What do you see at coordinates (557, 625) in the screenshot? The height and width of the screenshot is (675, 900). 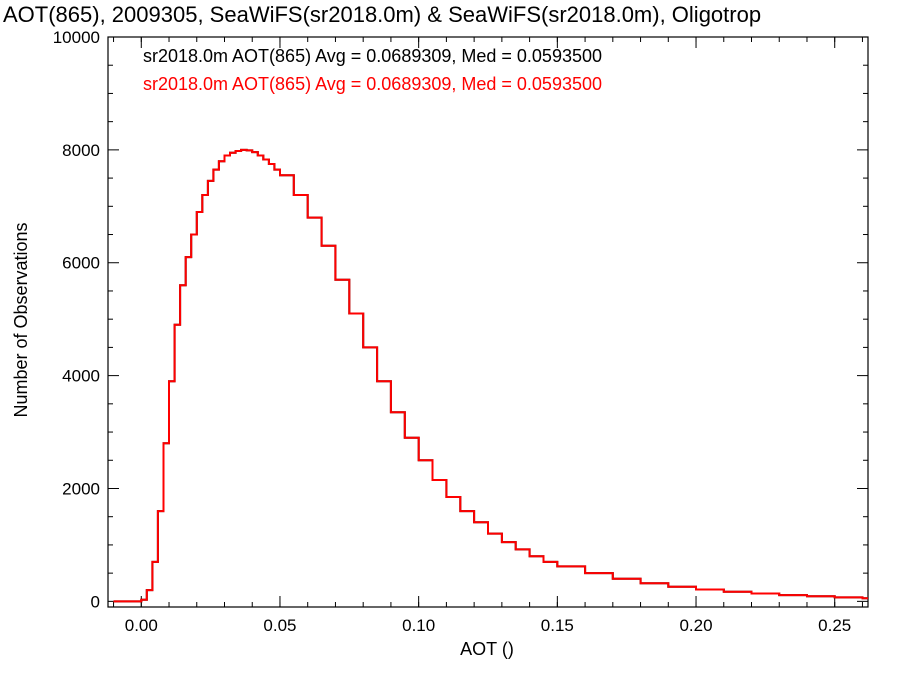 I see `x-tick-label: 0.15` at bounding box center [557, 625].